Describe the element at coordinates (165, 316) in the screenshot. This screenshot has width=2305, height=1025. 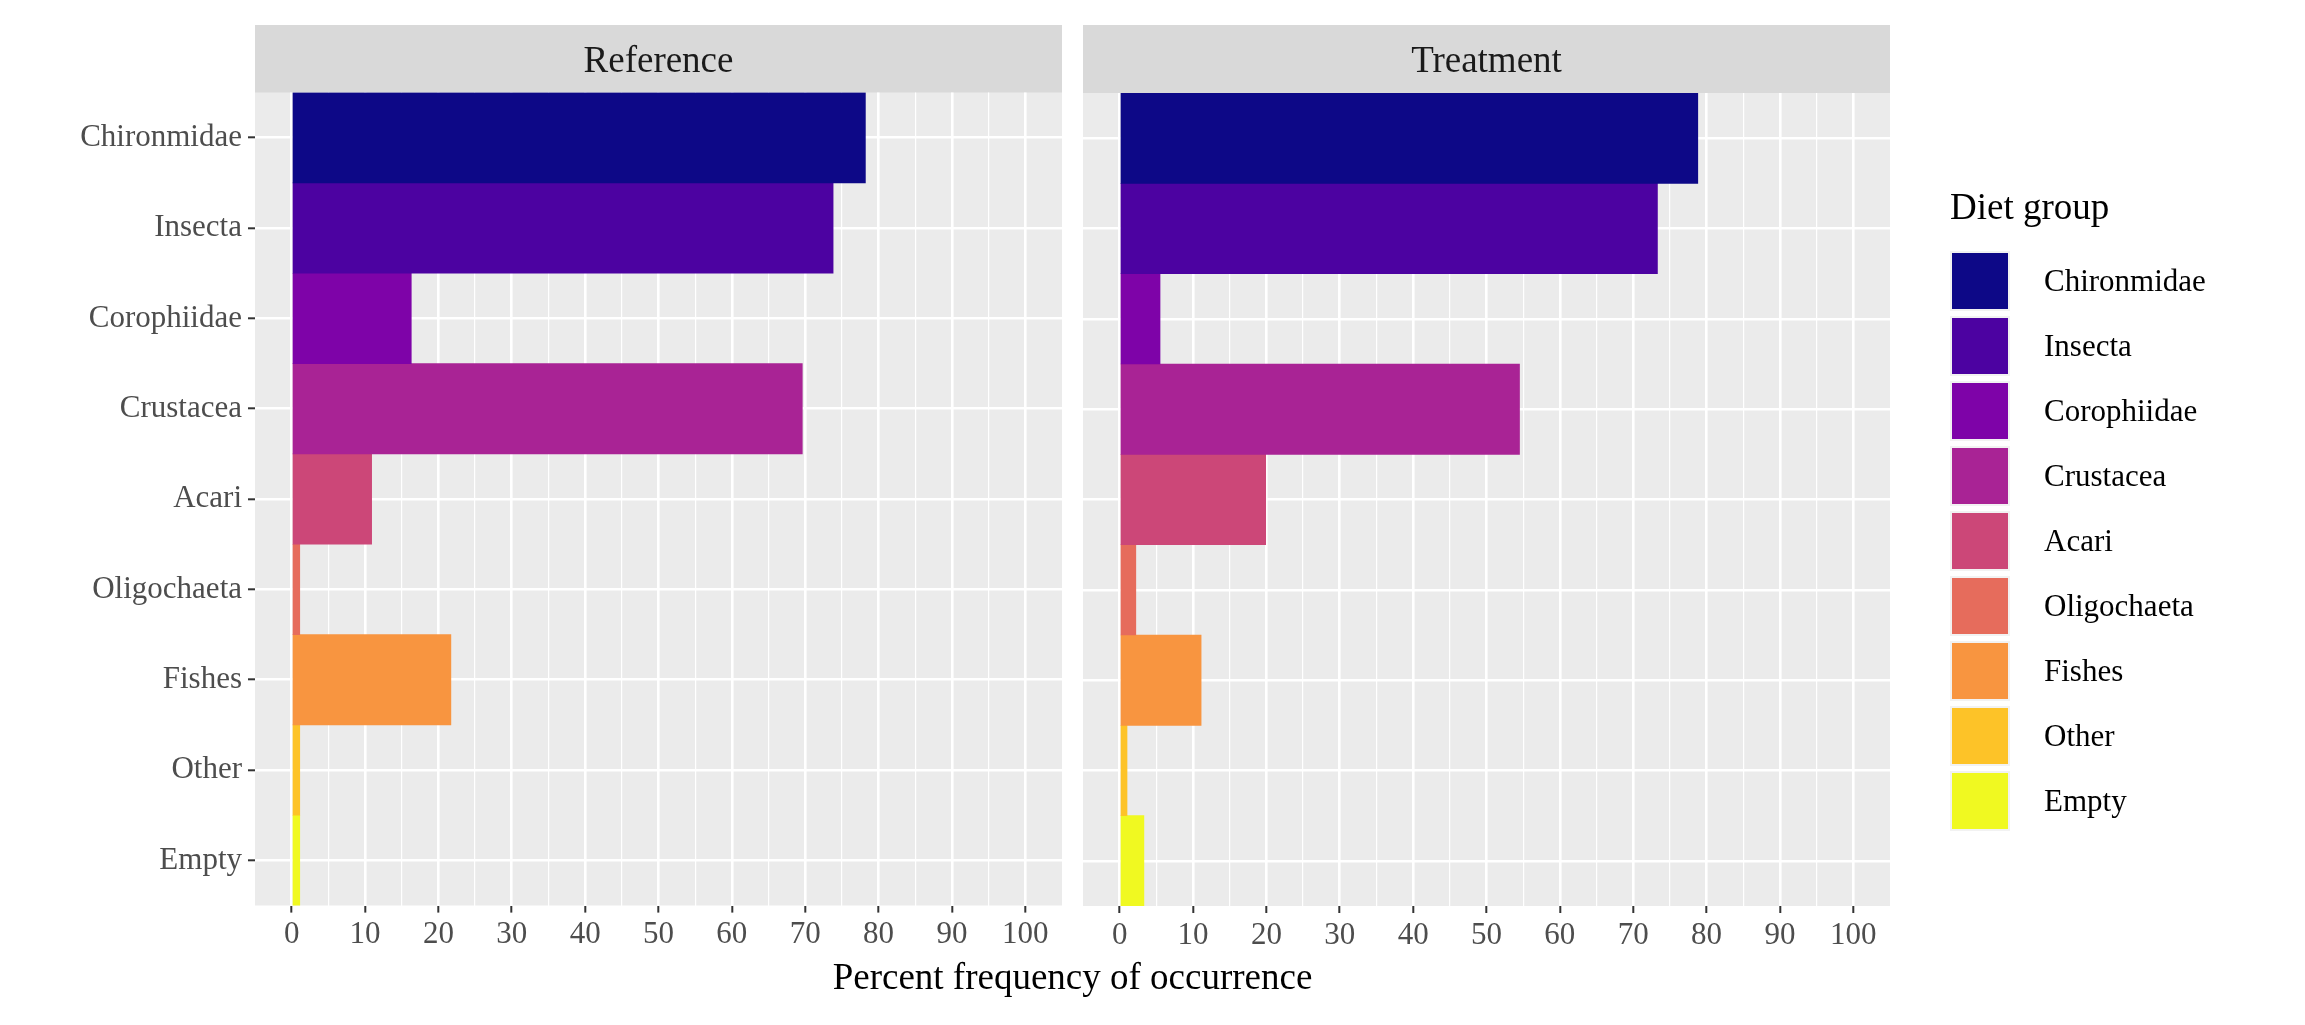
I see `y-tick-label: Corophiidae` at that location.